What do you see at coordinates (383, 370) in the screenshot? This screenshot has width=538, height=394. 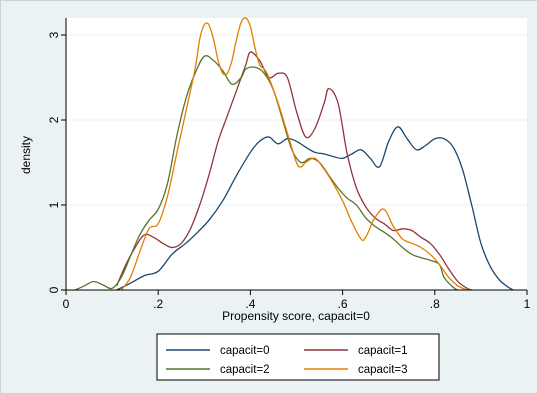 I see `legend-label-4: capacit=3` at bounding box center [383, 370].